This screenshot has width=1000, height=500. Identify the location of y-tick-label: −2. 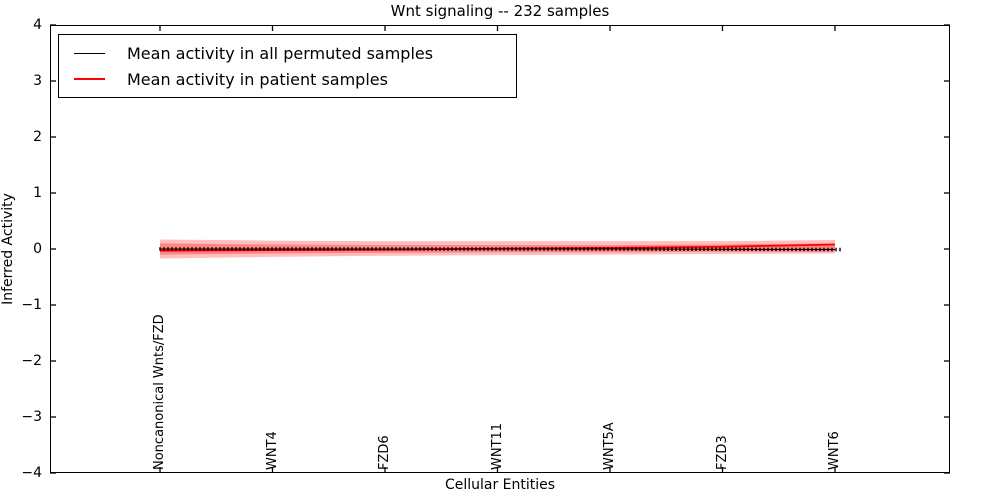
(31, 361).